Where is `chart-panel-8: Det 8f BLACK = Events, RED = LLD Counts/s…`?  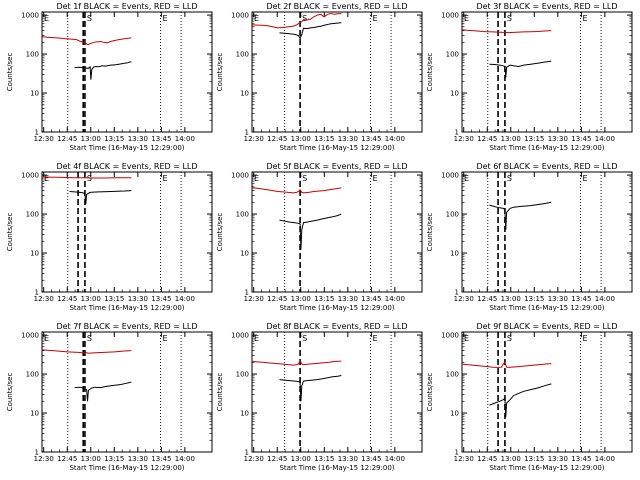 chart-panel-8: Det 8f BLACK = Events, RED = LLD Counts/s… is located at coordinates (319, 397).